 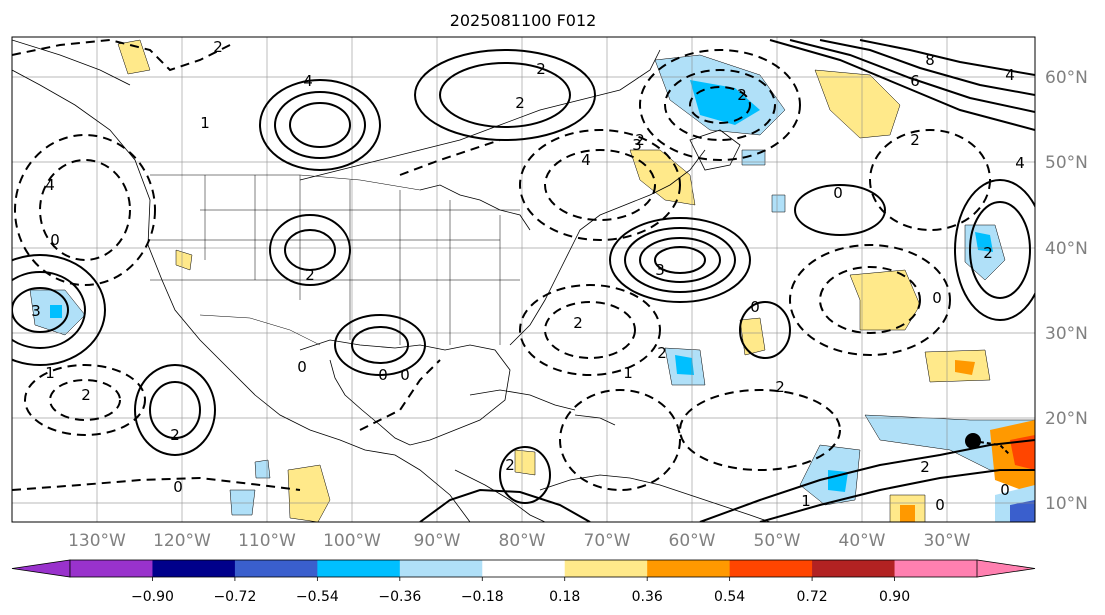 I want to click on coast-hispaniola, so click(x=595, y=420).